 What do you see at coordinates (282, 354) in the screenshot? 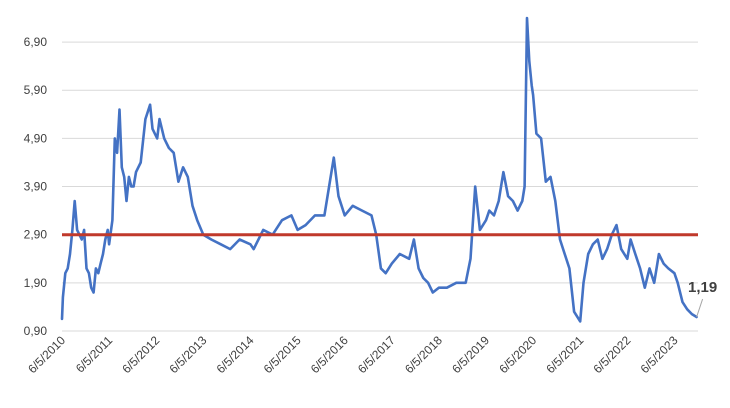
I see `x-tick-label: 6/5/2015` at bounding box center [282, 354].